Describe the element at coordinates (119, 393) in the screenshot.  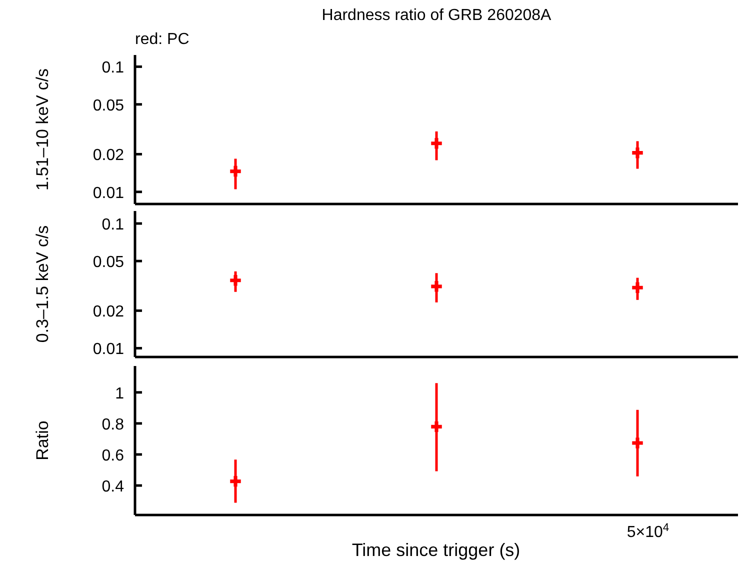
I see `y-tick-label: 1` at that location.